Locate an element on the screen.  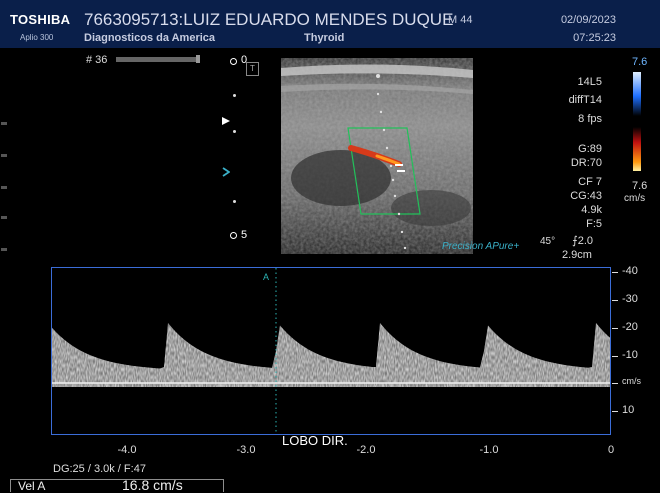
time-tick-label: -4.0 is located at coordinates (127, 450).